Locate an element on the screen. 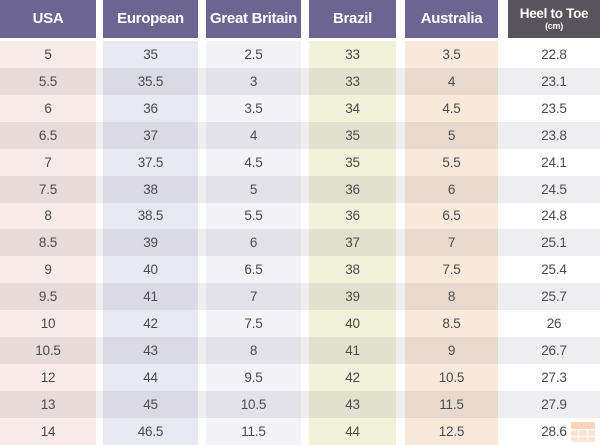 The width and height of the screenshot is (600, 445). cell-heel-to-toe: 23.5 is located at coordinates (554, 108).